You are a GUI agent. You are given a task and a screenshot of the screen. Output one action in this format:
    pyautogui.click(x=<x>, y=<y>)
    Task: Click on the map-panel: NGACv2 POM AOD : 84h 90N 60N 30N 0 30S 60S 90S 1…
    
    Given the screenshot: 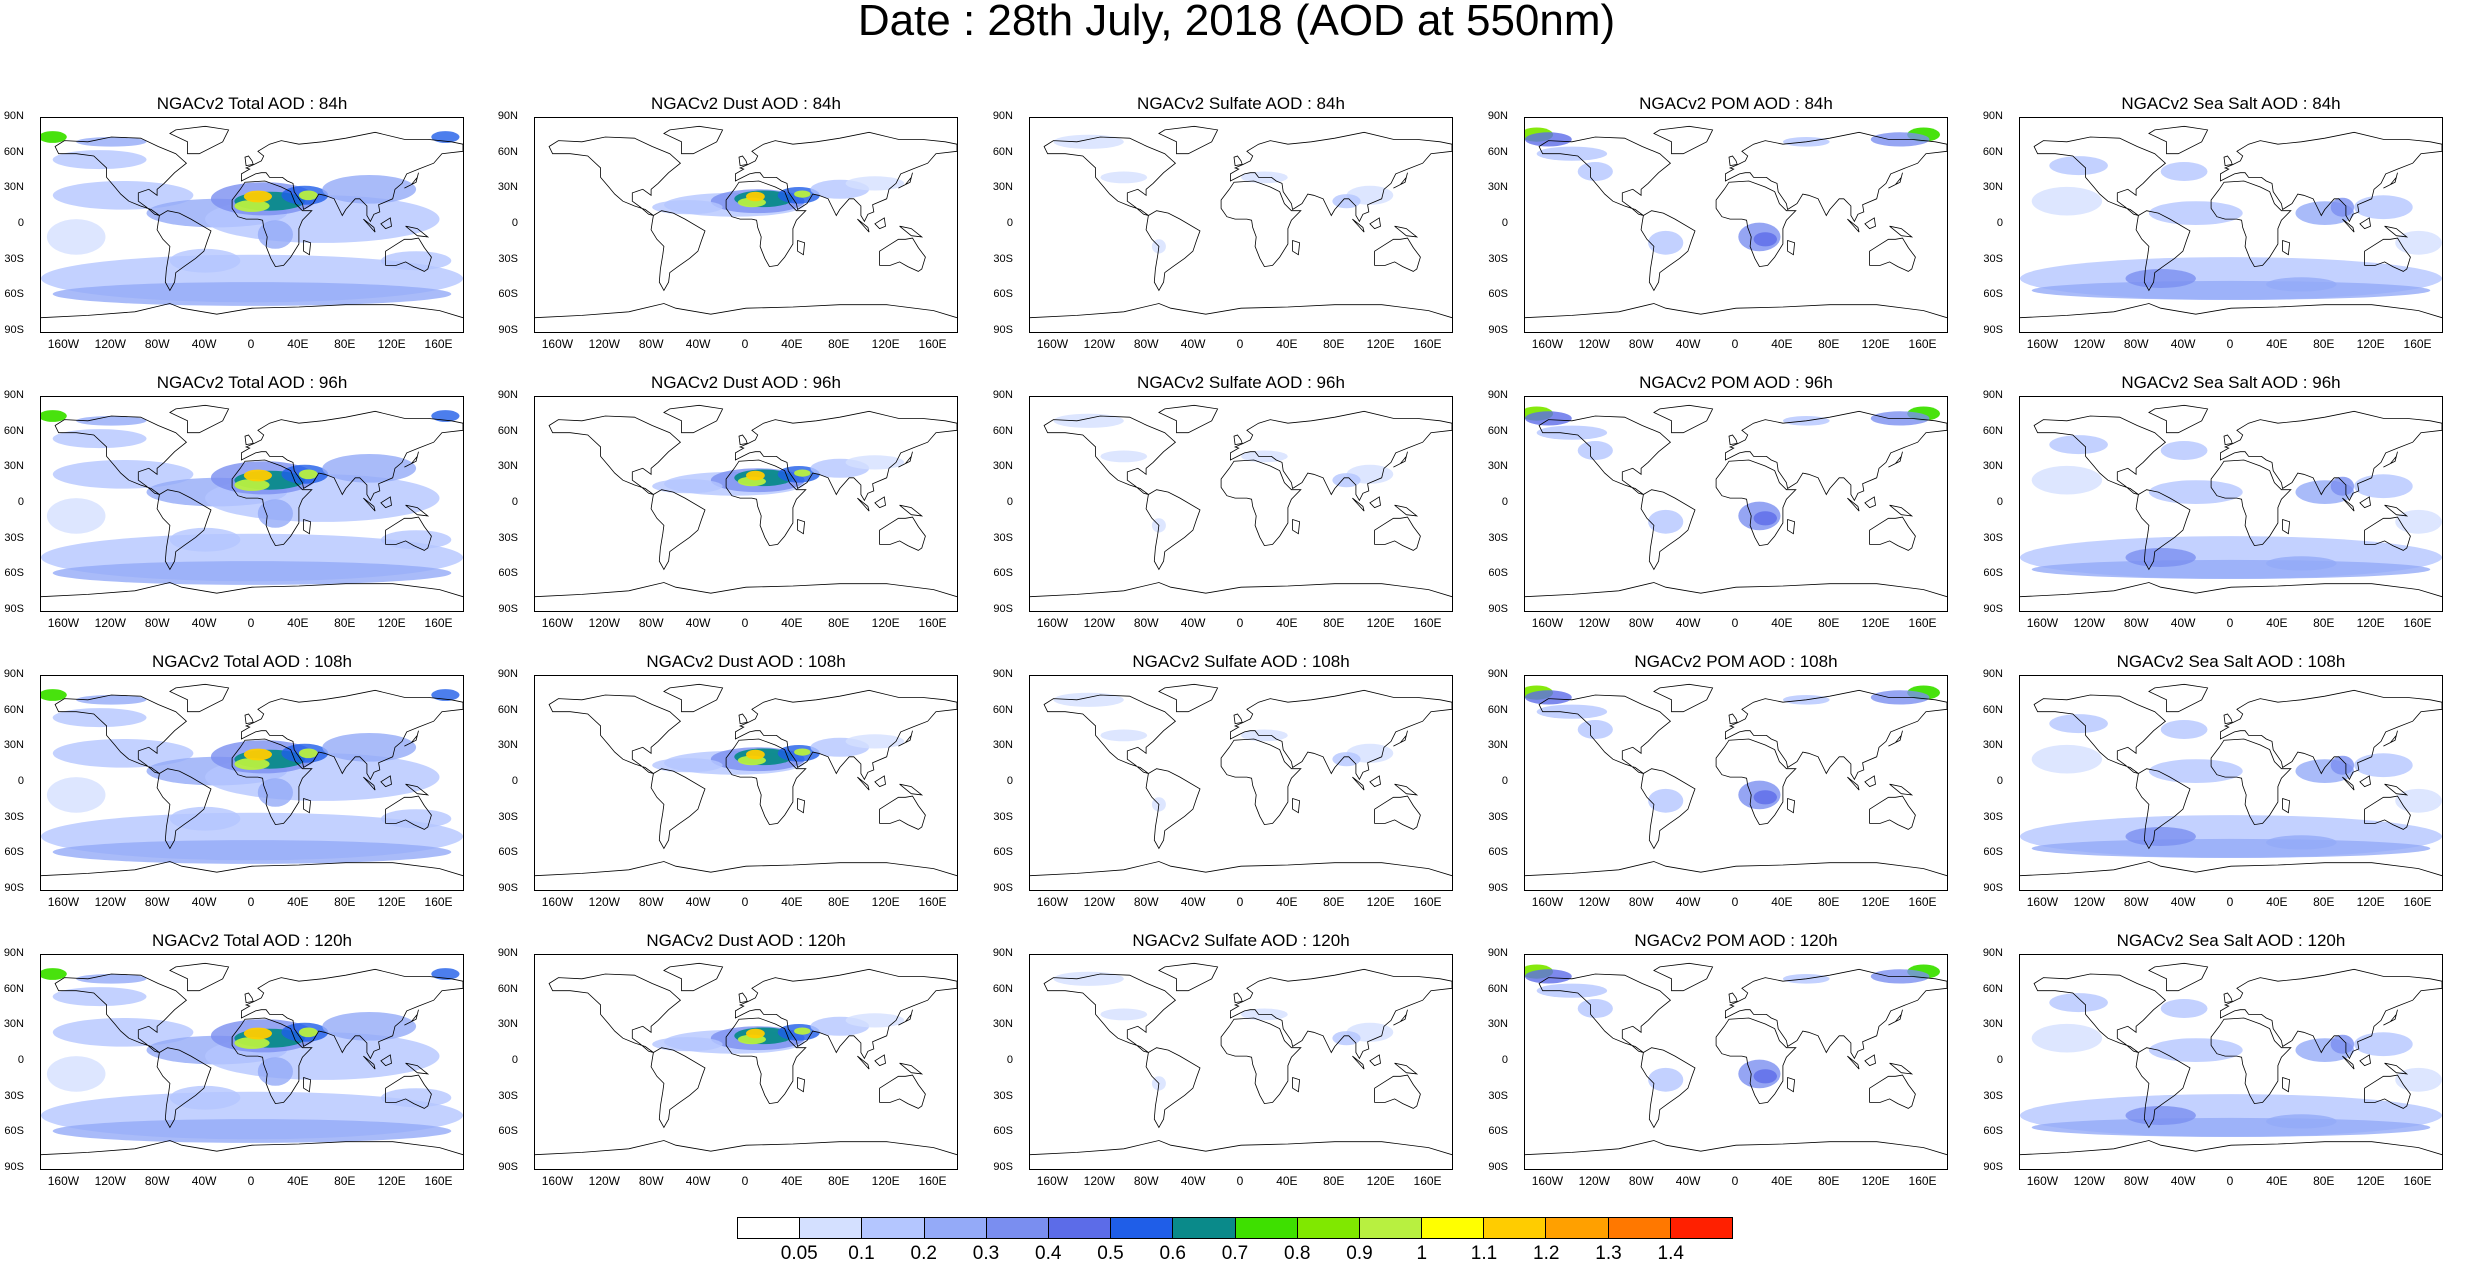 What is the action you would take?
    pyautogui.click(x=1731, y=175)
    